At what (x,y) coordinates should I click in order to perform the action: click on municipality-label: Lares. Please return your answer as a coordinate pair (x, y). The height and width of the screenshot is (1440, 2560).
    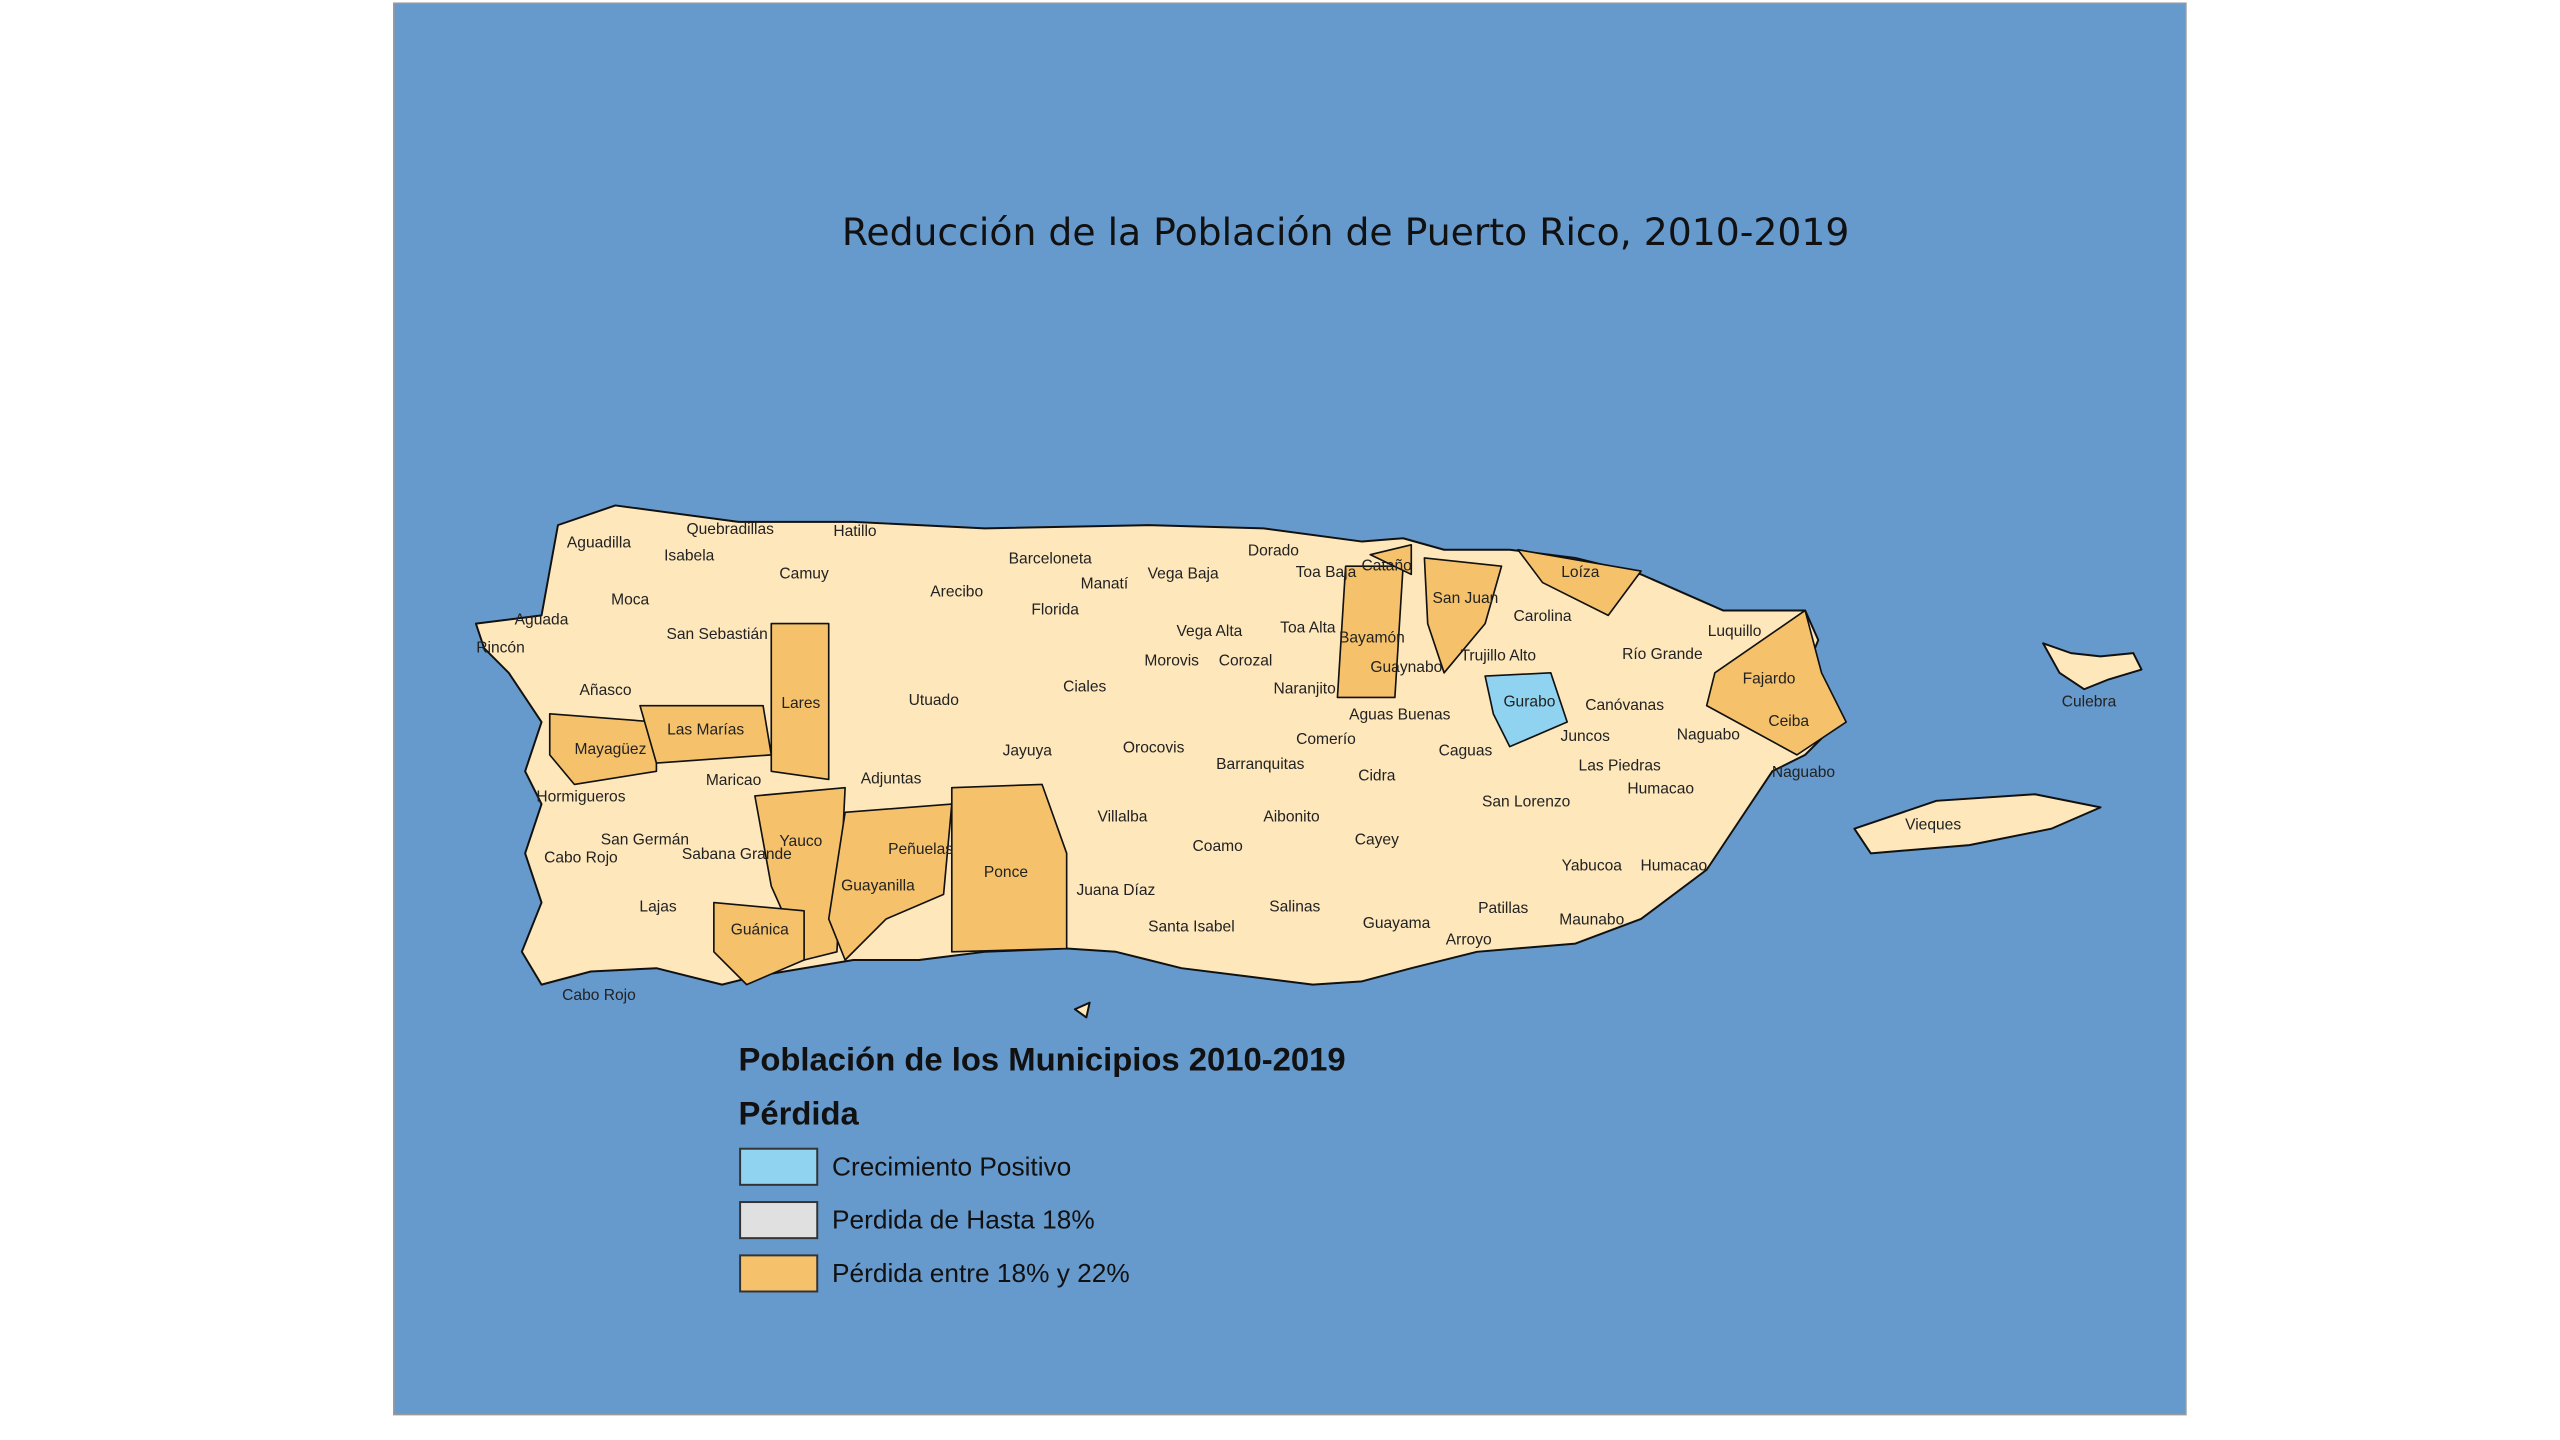
    Looking at the image, I should click on (800, 703).